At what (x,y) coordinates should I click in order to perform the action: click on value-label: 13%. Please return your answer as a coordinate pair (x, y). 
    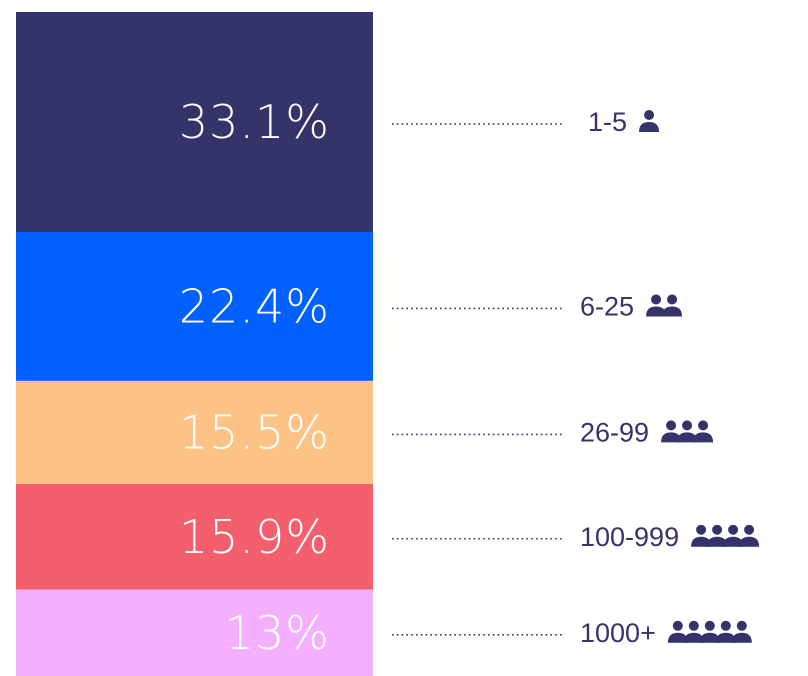
    Looking at the image, I should click on (277, 633).